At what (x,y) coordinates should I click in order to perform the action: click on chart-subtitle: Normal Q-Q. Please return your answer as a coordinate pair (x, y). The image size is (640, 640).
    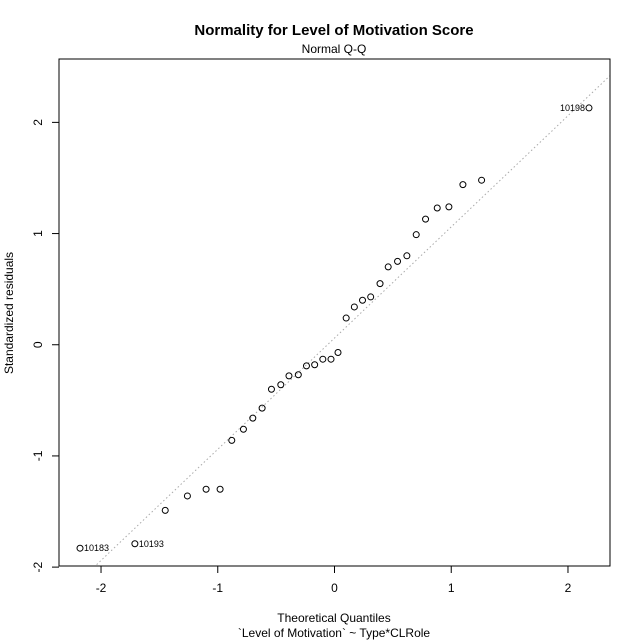
    Looking at the image, I should click on (334, 49).